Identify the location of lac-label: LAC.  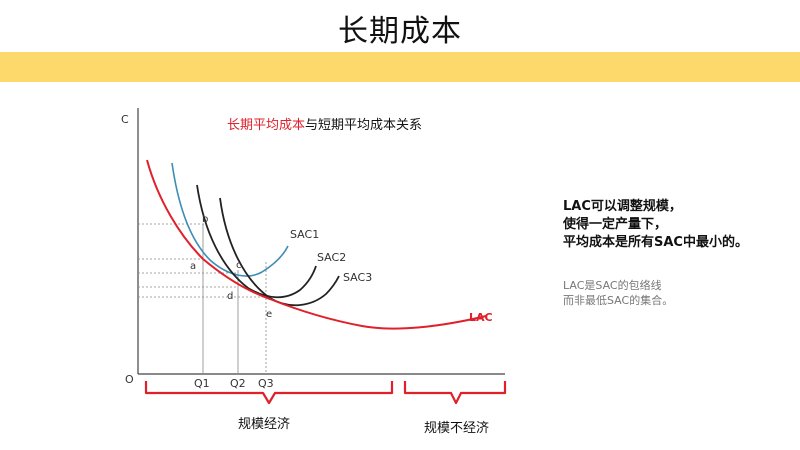
(481, 317).